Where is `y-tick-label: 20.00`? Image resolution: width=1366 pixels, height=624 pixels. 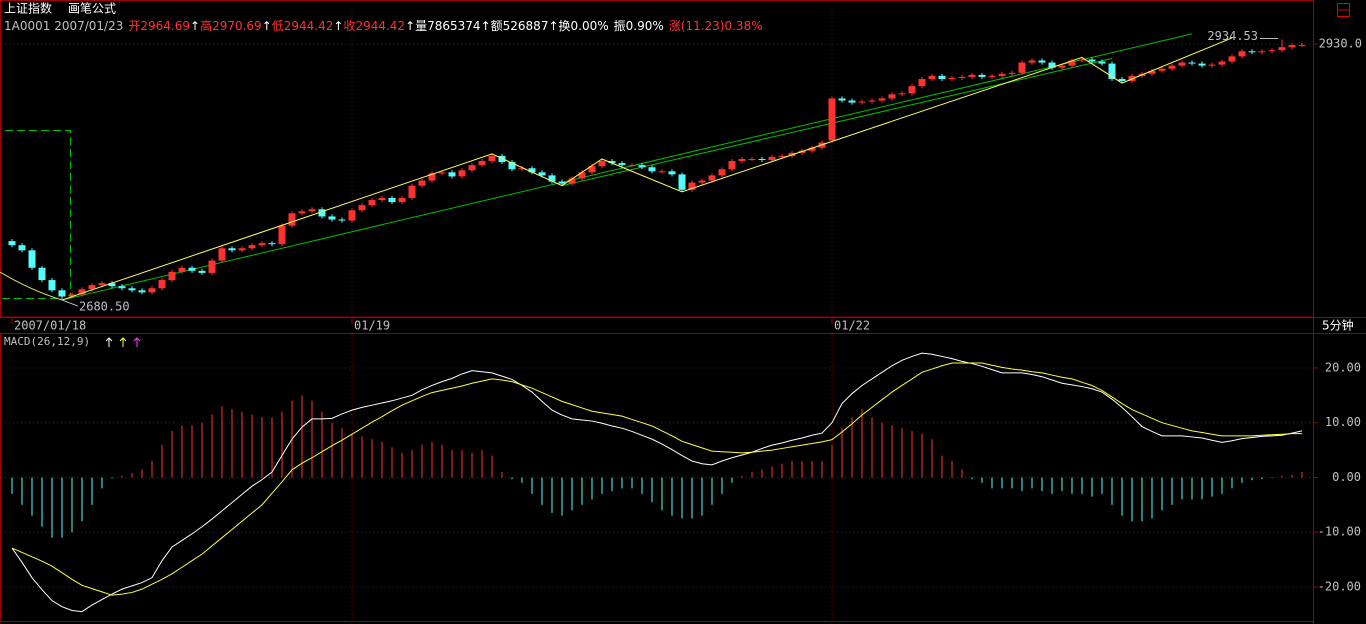
y-tick-label: 20.00 is located at coordinates (1343, 367).